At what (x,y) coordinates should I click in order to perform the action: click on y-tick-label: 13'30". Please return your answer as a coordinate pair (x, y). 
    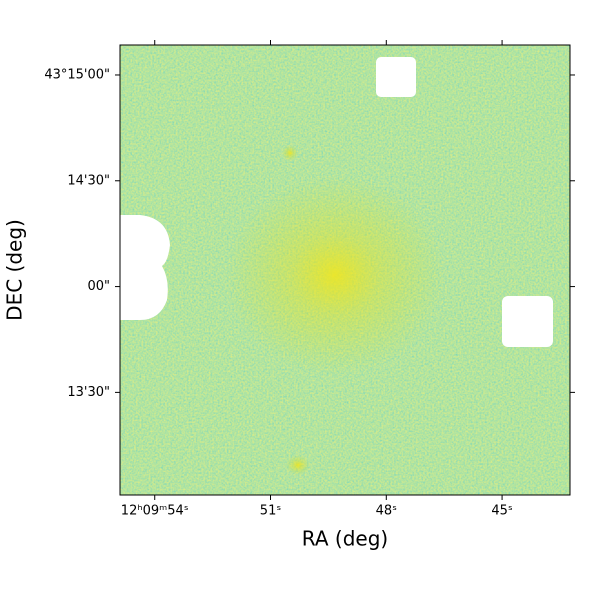
    Looking at the image, I should click on (88, 392).